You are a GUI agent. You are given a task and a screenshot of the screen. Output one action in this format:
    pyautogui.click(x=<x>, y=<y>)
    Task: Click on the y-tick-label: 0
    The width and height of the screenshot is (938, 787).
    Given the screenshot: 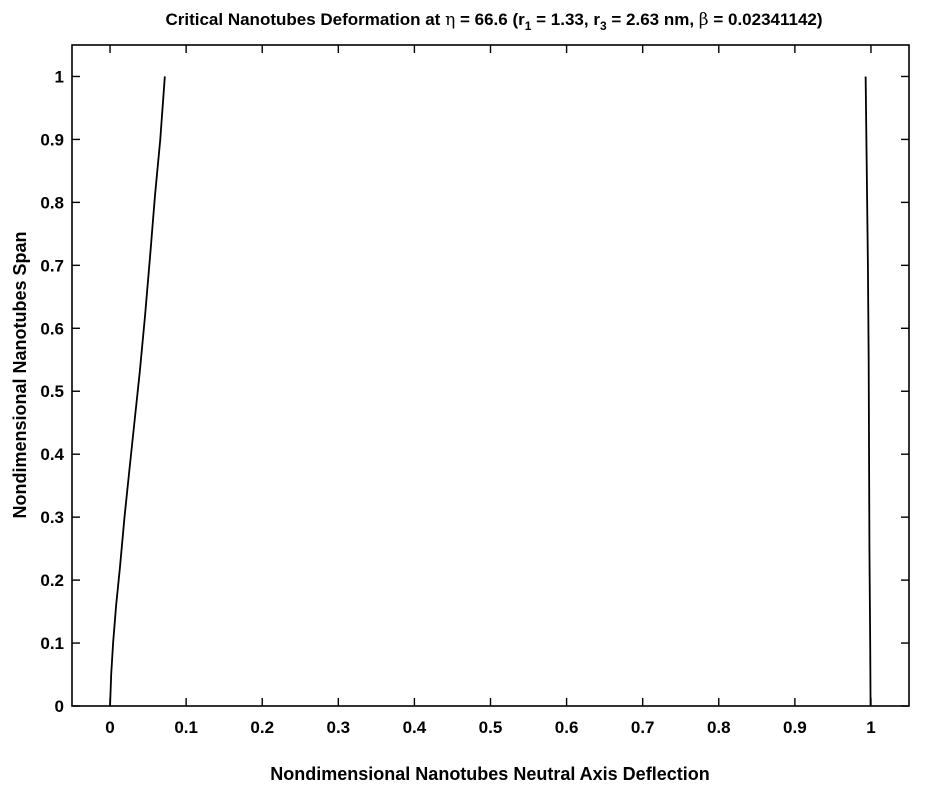 What is the action you would take?
    pyautogui.click(x=59, y=706)
    